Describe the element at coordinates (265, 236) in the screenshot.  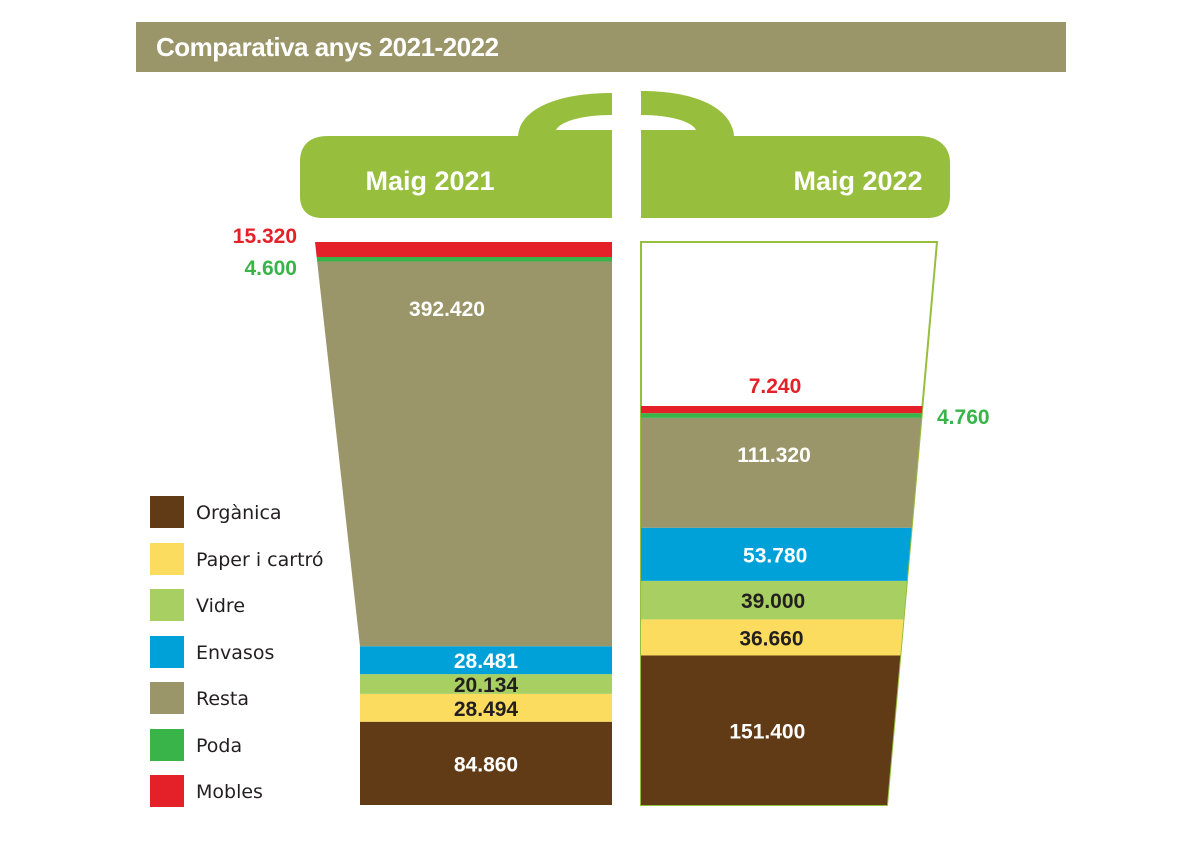
I see `data-label-mobles-2021: 15.320` at that location.